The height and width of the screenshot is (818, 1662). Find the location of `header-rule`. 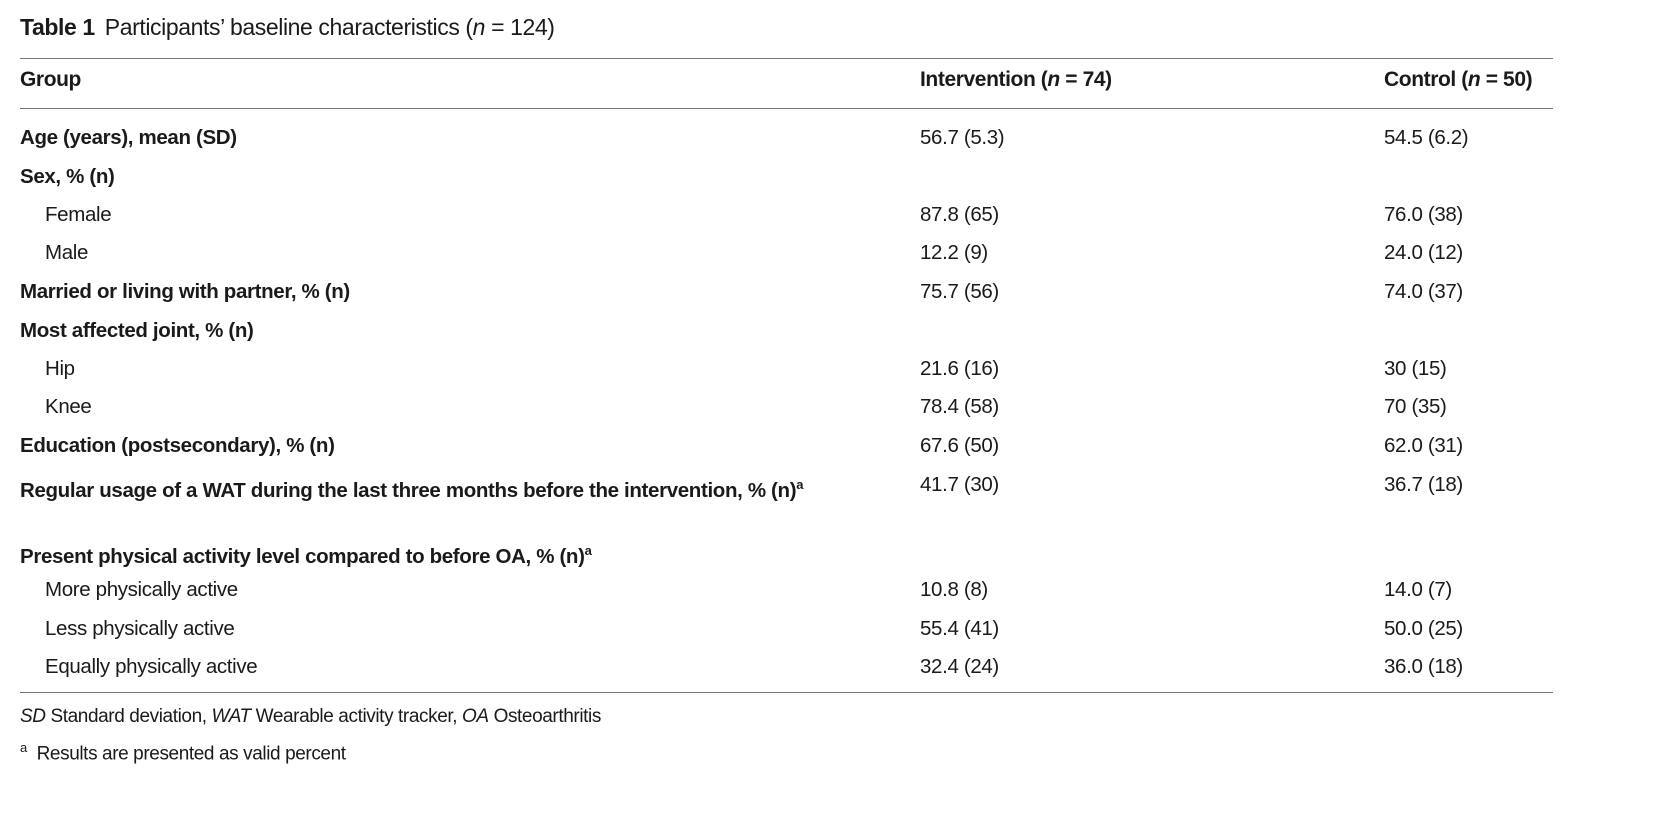

header-rule is located at coordinates (786, 108).